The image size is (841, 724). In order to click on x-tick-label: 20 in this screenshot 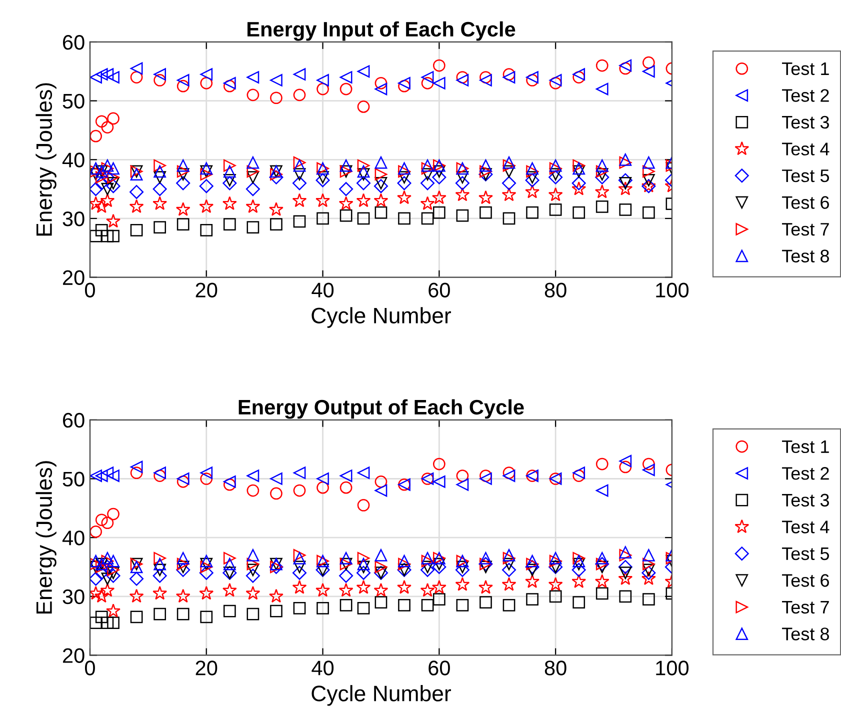, I will do `click(207, 668)`.